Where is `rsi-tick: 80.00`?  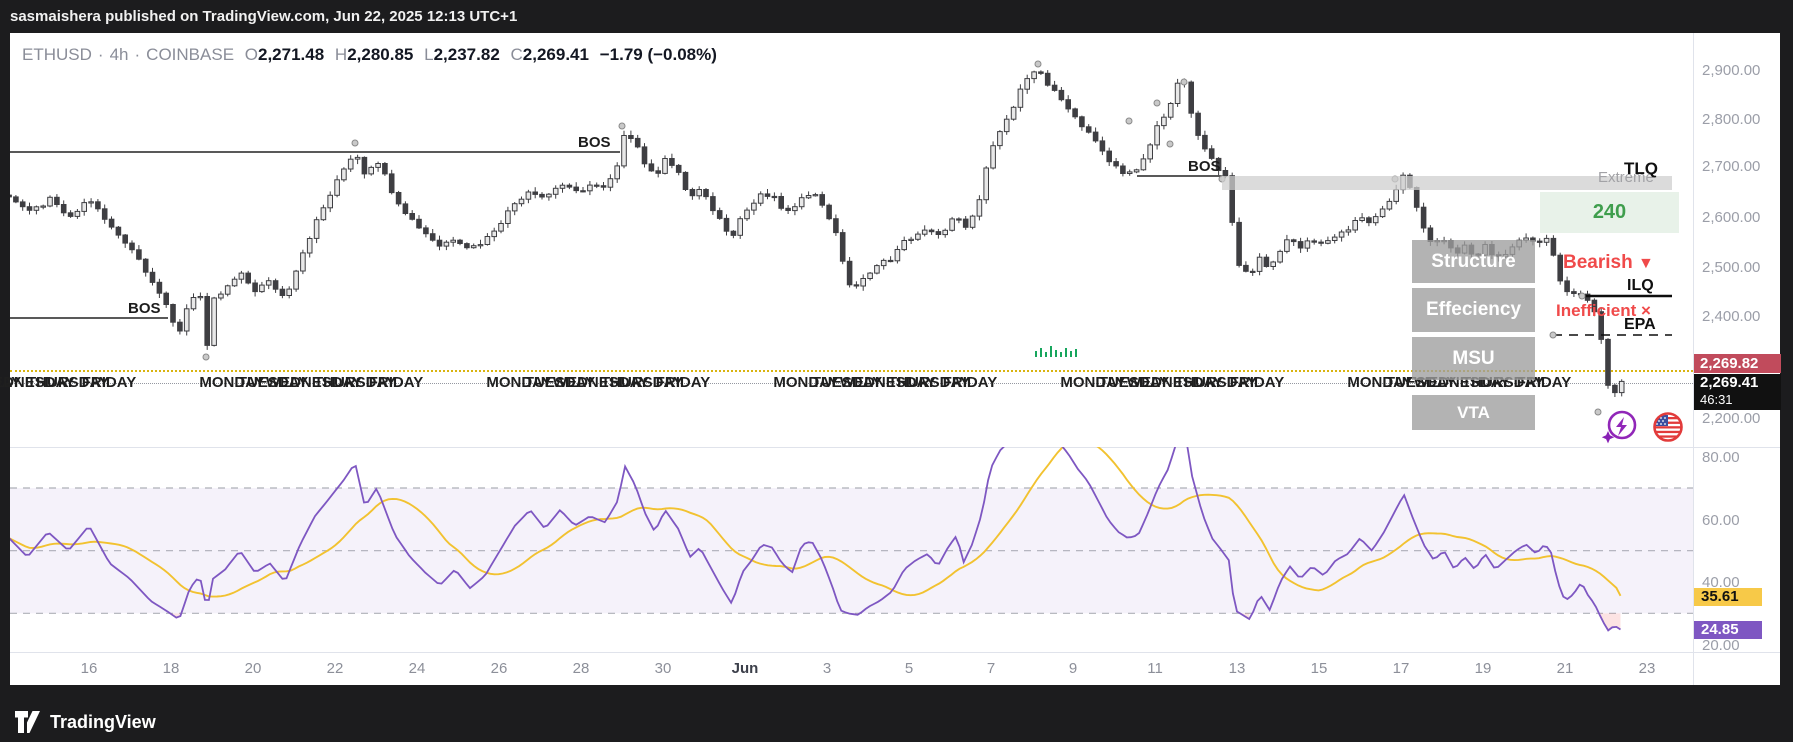
rsi-tick: 80.00 is located at coordinates (1721, 457).